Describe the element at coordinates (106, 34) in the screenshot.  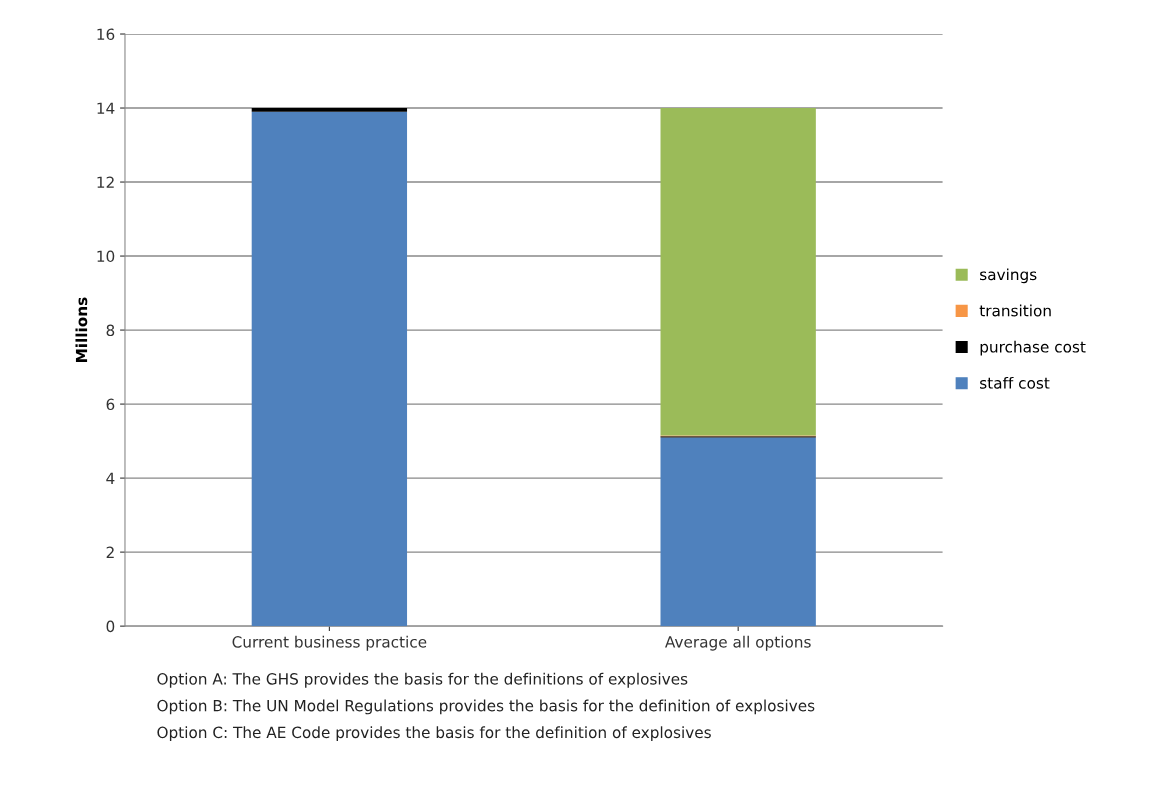
I see `y-tick-label: 16` at that location.